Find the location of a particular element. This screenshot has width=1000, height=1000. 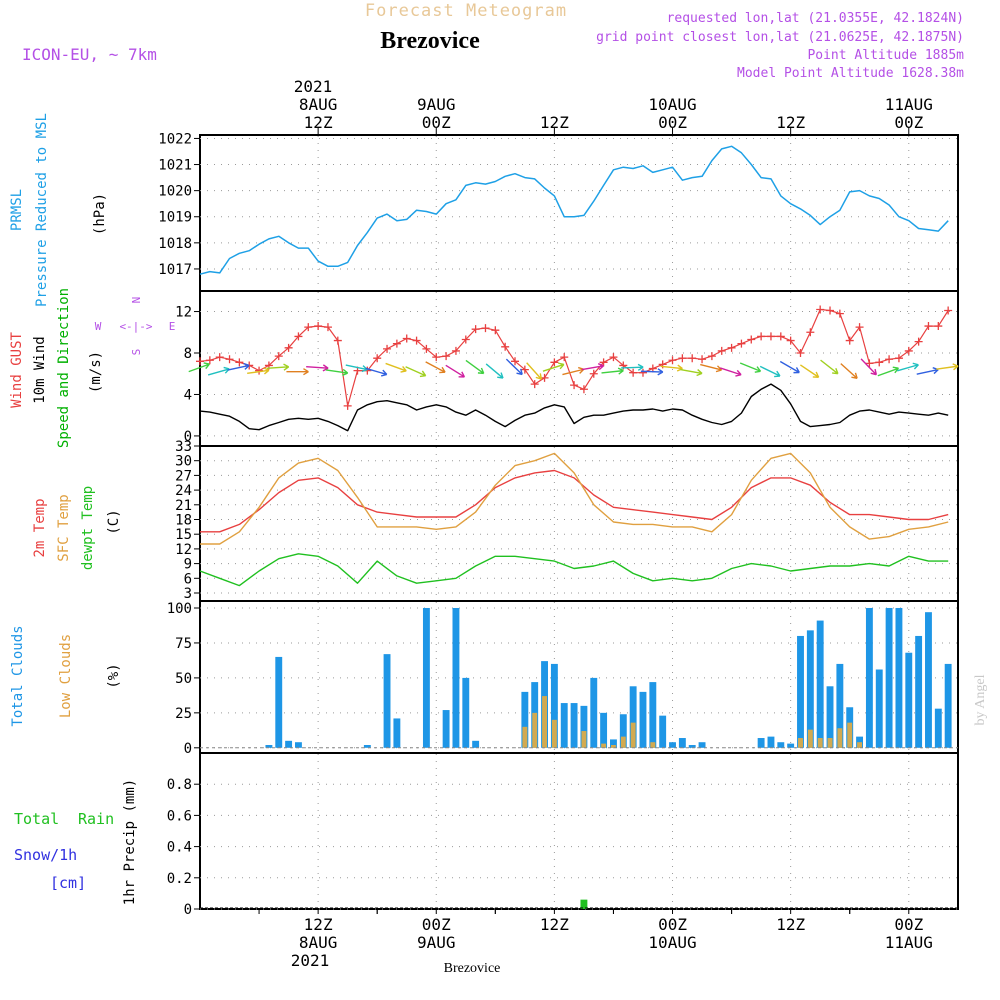

pressure-ytick-label: 1017 is located at coordinates (175, 270).